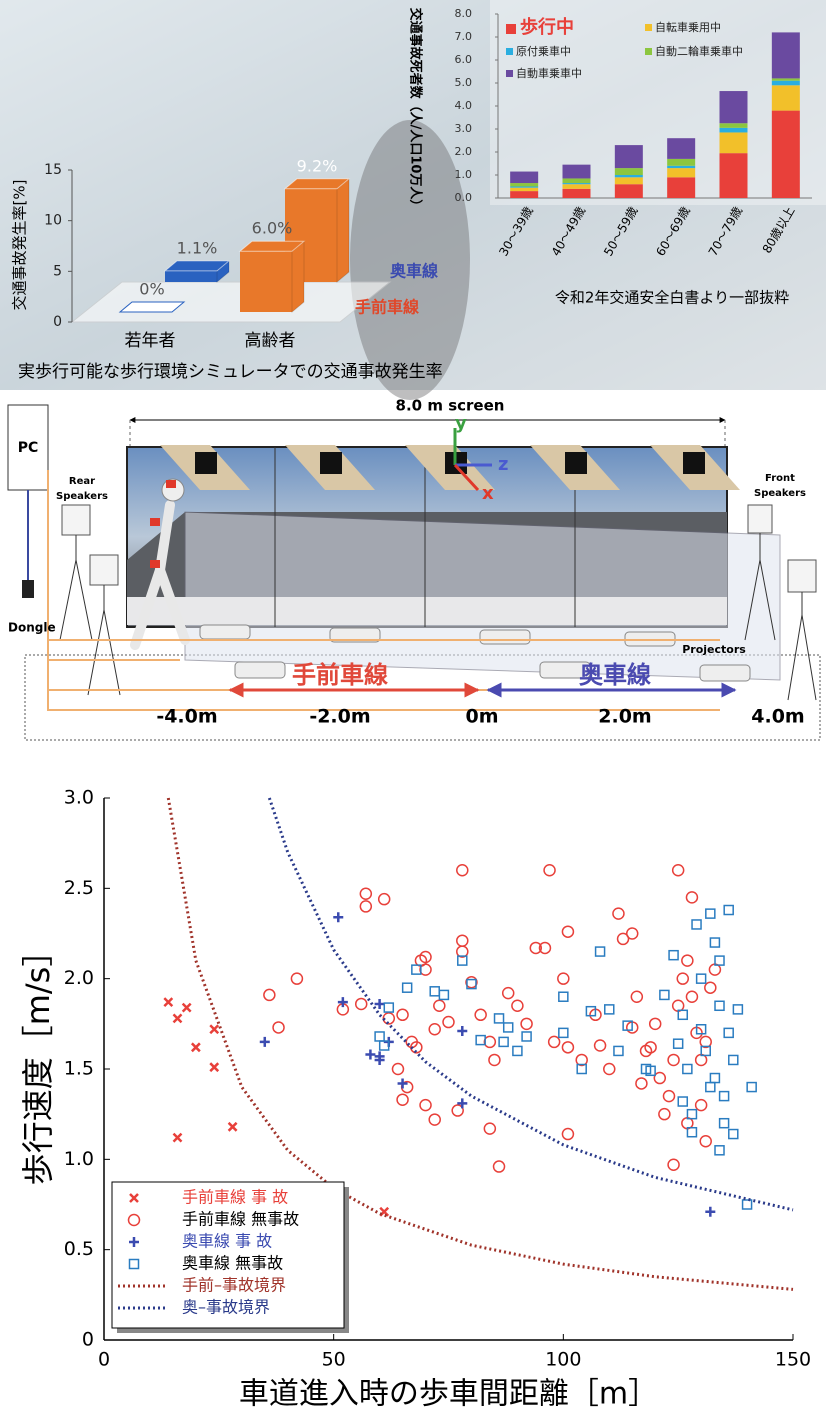 This screenshot has height=1418, width=826. What do you see at coordinates (240, 1219) in the screenshot?
I see `legend-label: 手前車線 無事故` at bounding box center [240, 1219].